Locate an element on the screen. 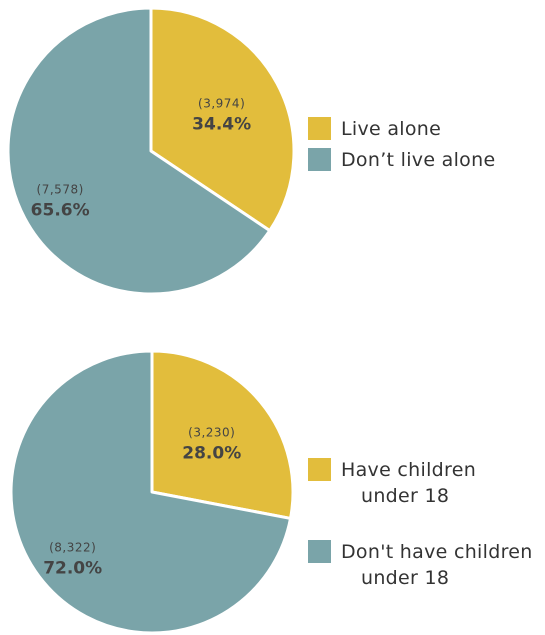 This screenshot has width=545, height=635. slice-percent-label-0-0: 34.4% is located at coordinates (221, 124).